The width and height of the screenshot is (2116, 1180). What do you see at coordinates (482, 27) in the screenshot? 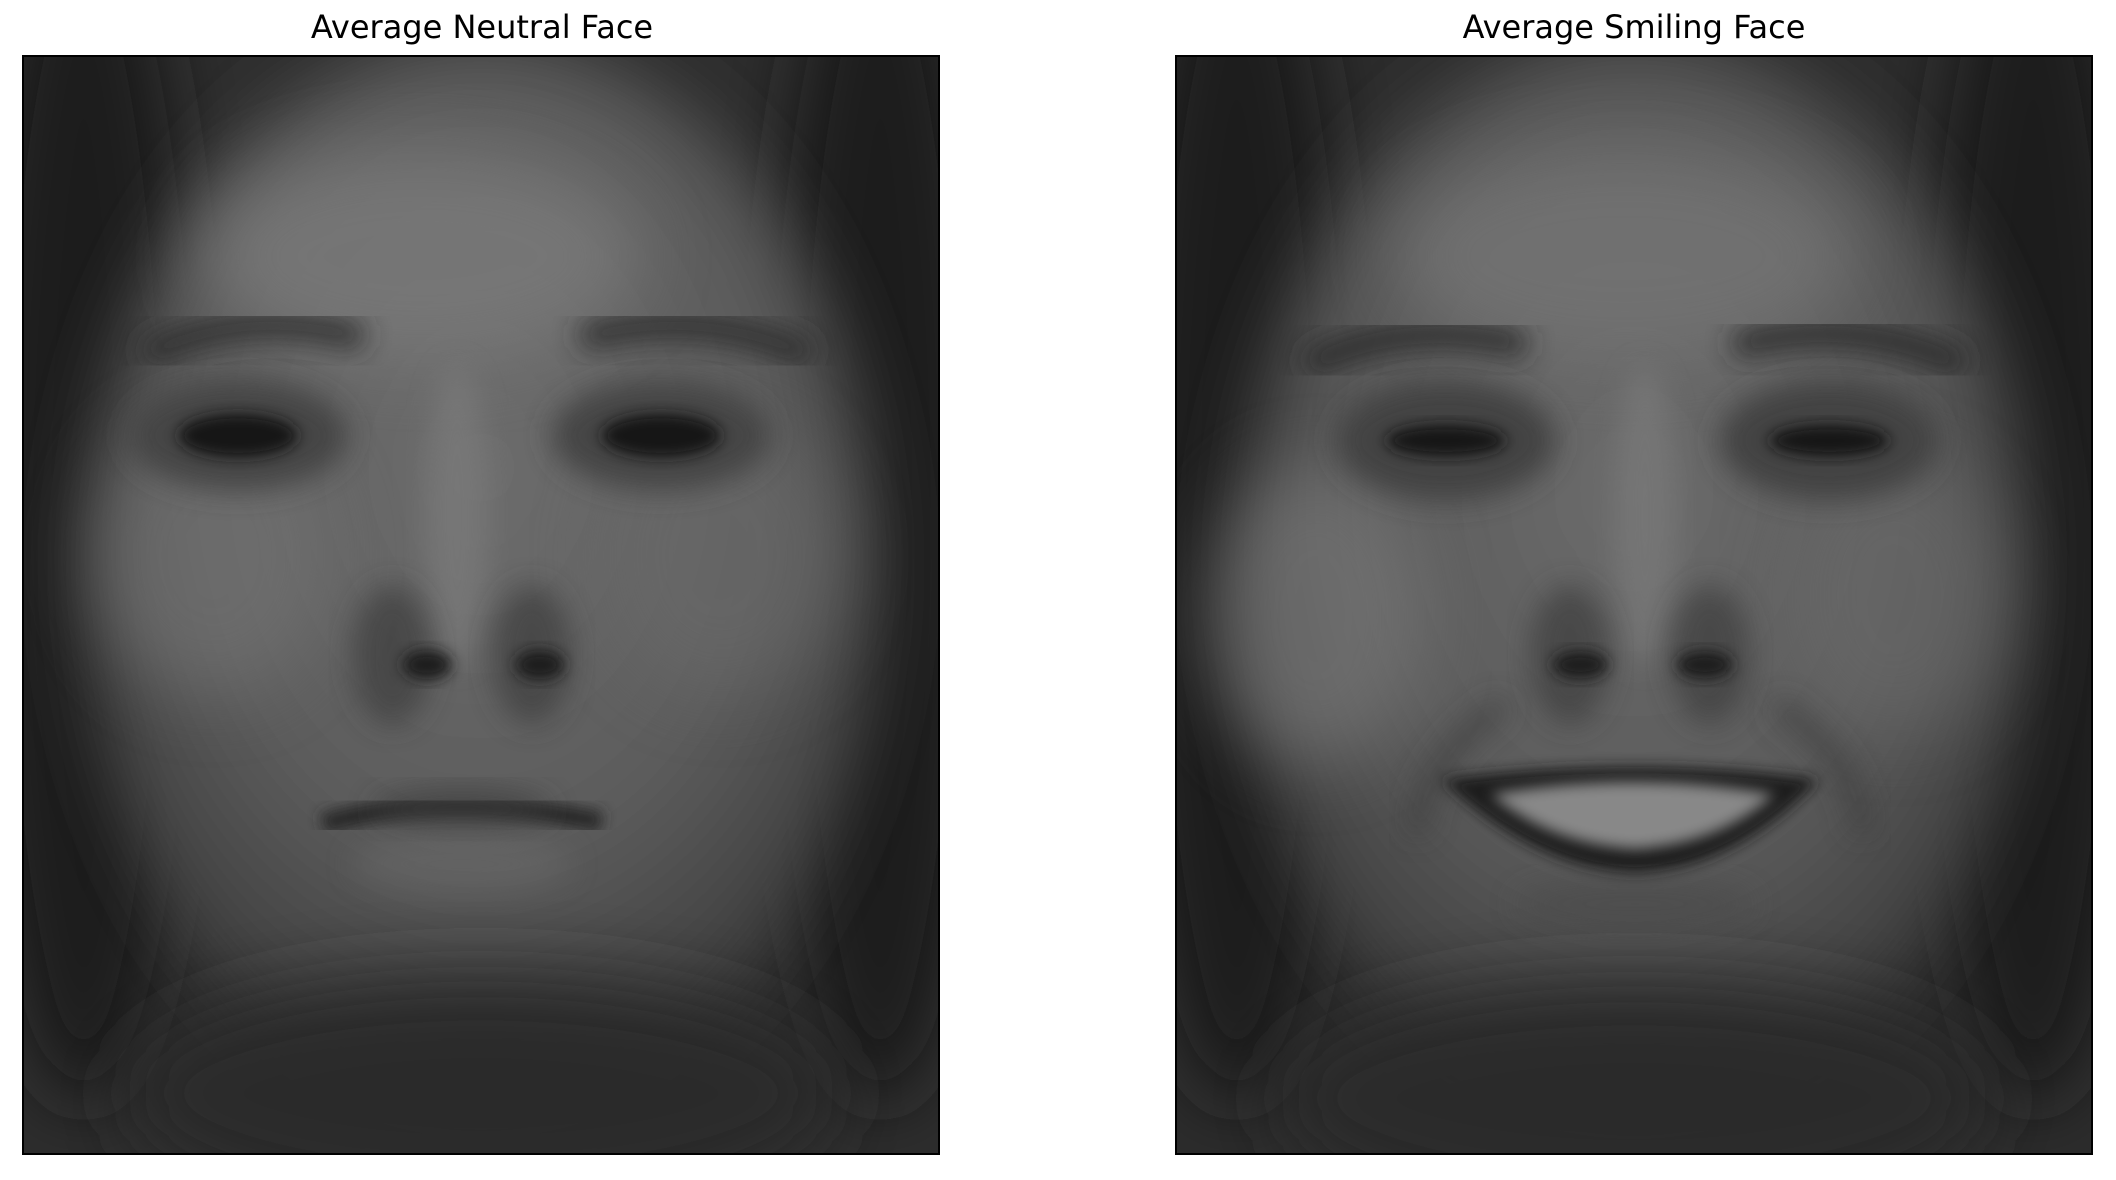
I see `neutral-face-title: Average Neutral Face` at bounding box center [482, 27].